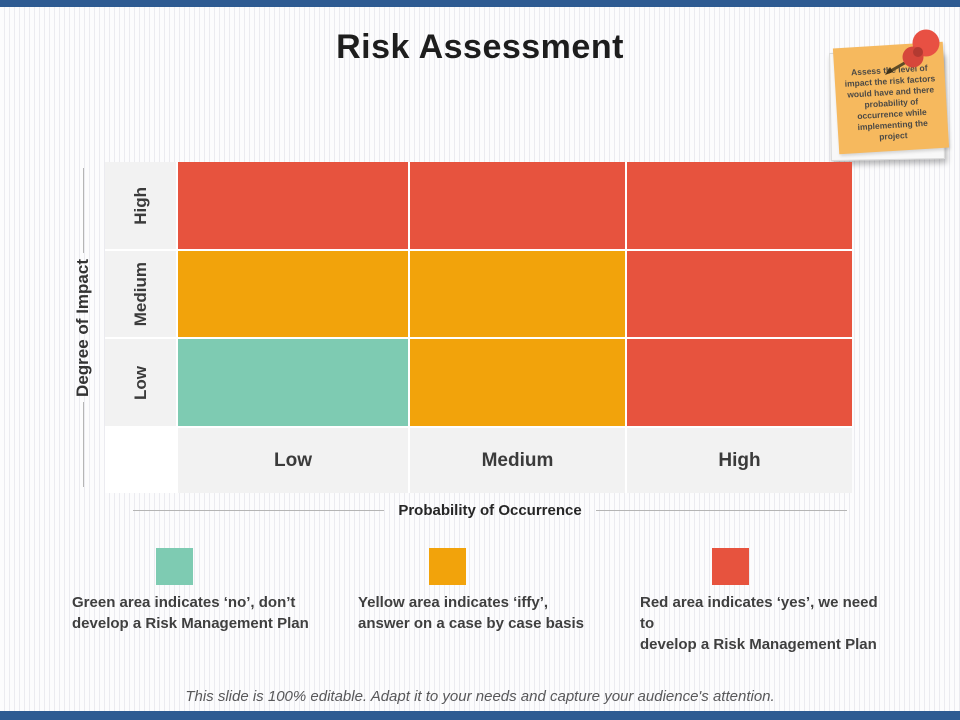 The image size is (960, 720). I want to click on col-label-high: High, so click(739, 460).